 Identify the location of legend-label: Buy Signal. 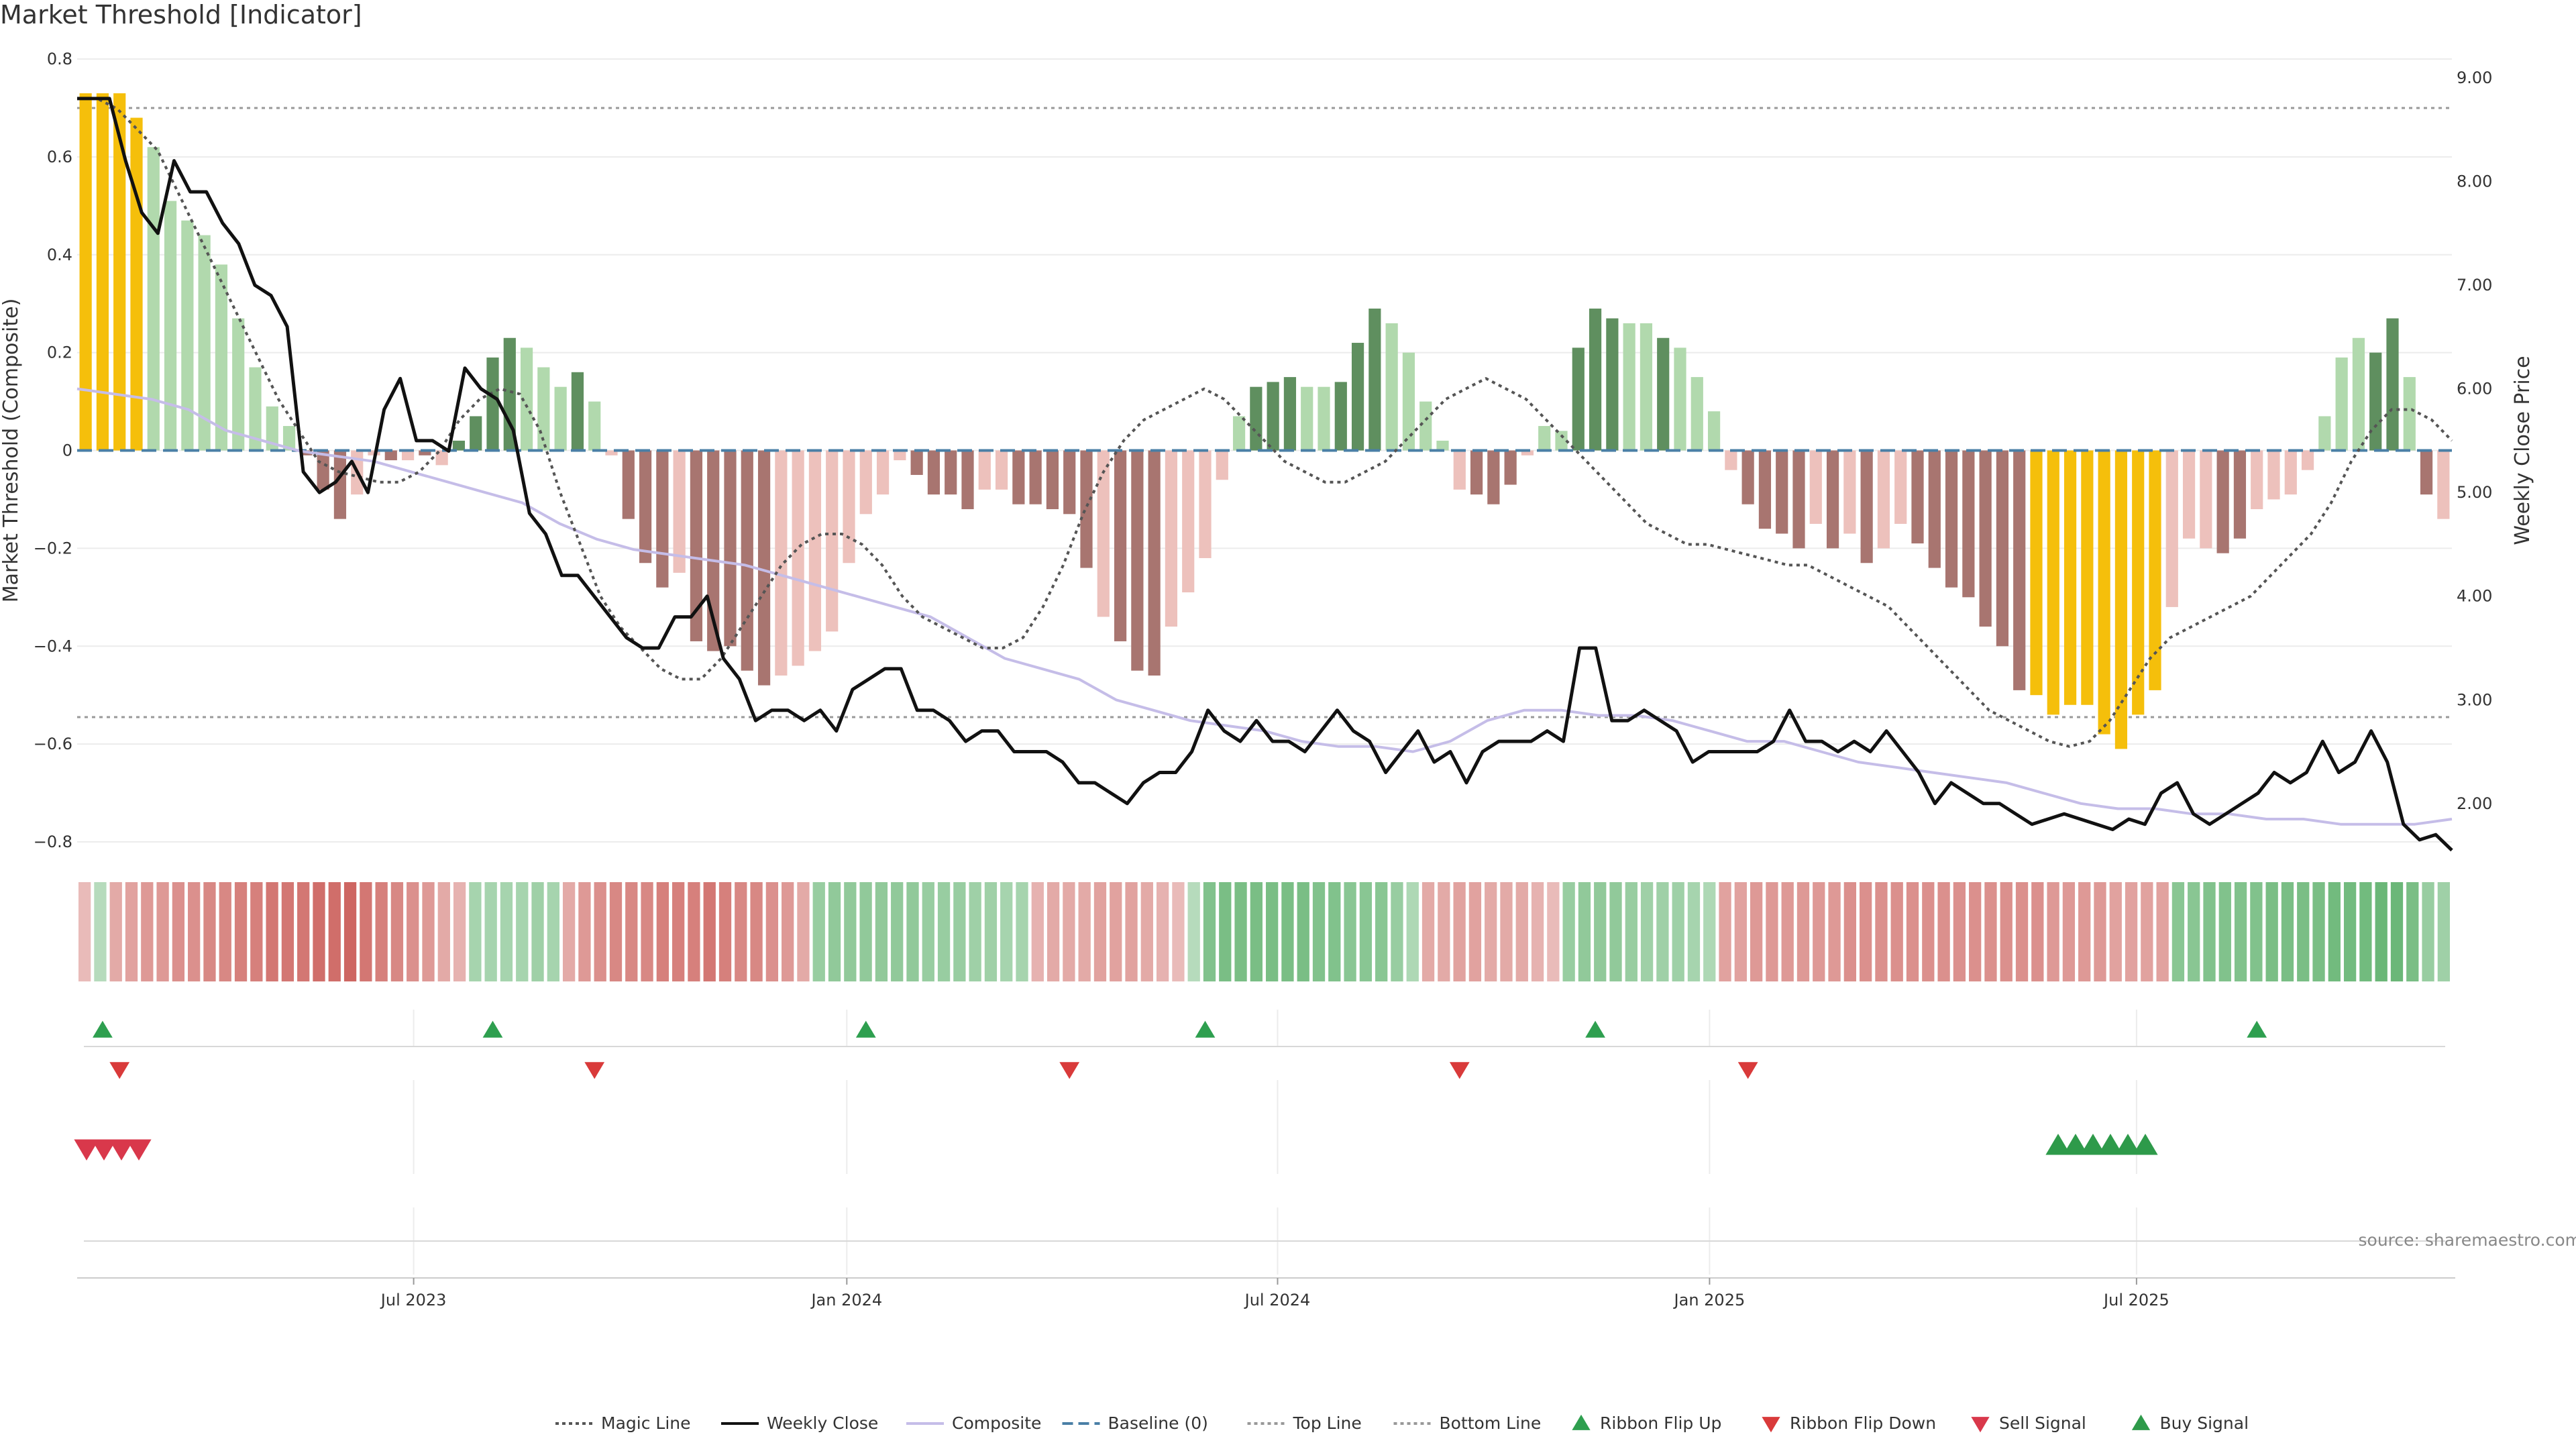
(2204, 1423).